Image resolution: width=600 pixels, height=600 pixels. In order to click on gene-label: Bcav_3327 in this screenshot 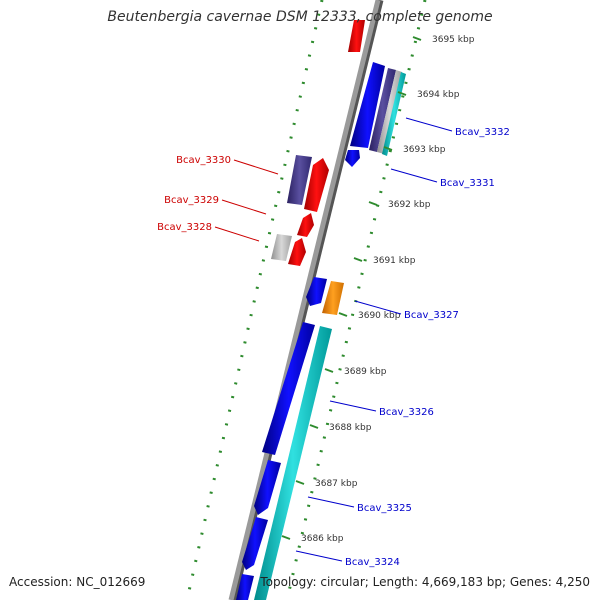, I will do `click(431, 315)`.